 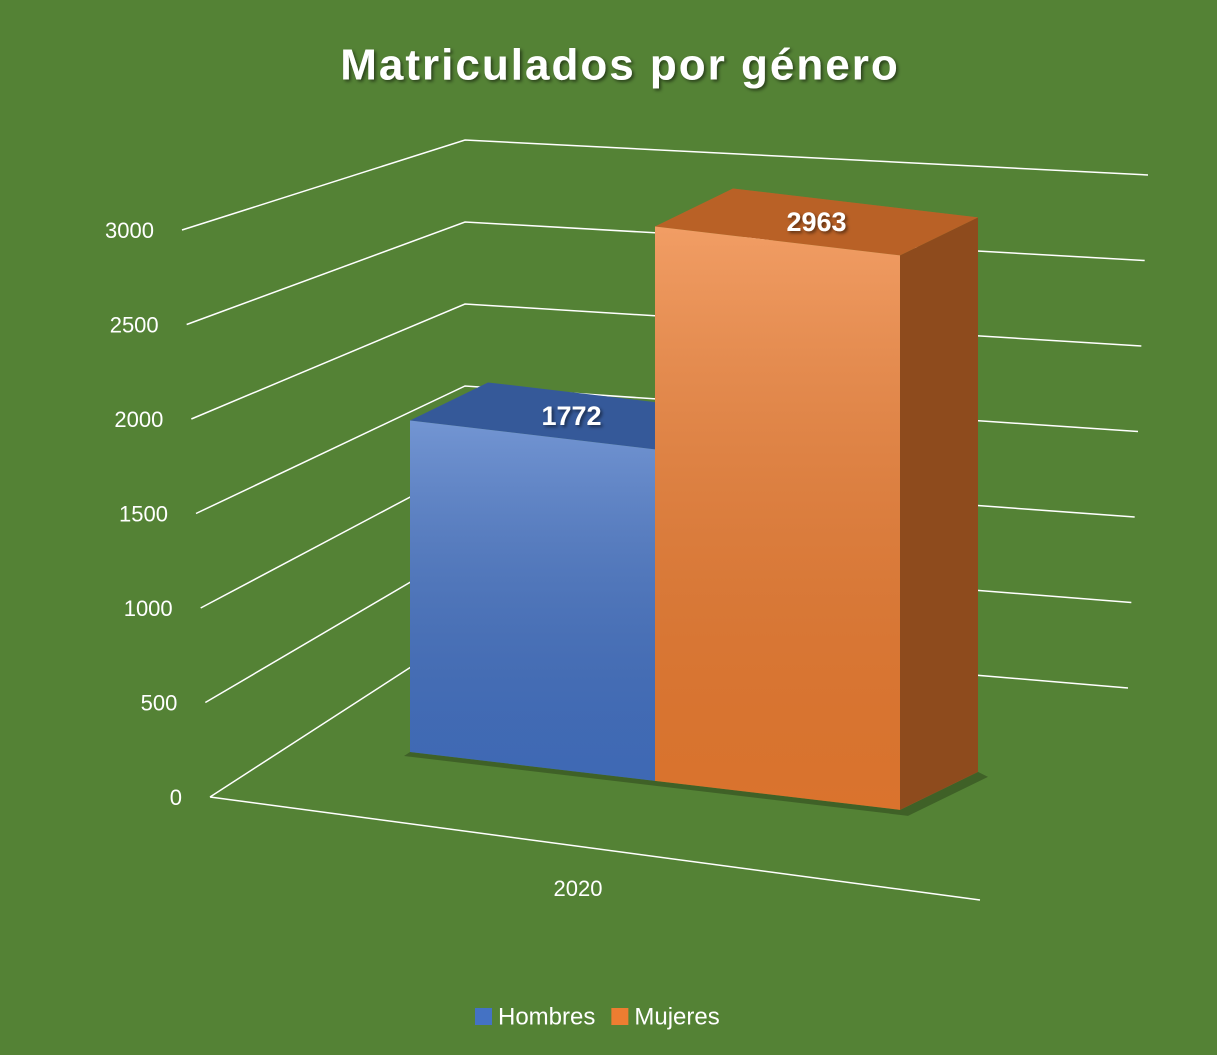 What do you see at coordinates (696, 784) in the screenshot?
I see `bar-shadow` at bounding box center [696, 784].